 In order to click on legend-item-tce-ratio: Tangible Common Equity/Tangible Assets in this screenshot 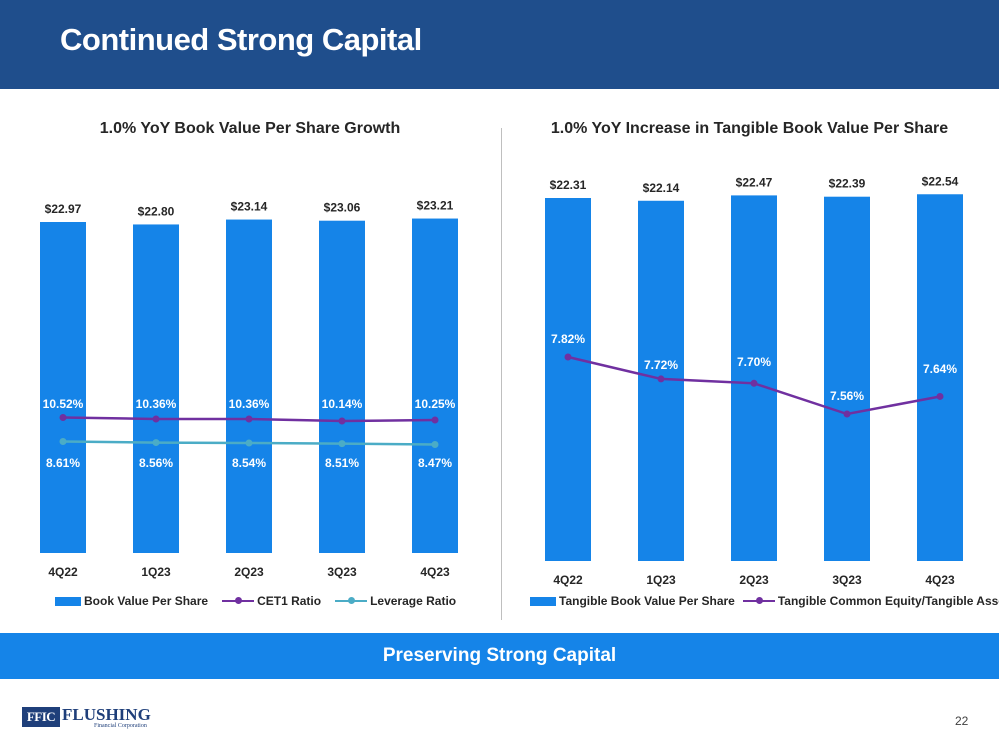, I will do `click(870, 601)`.